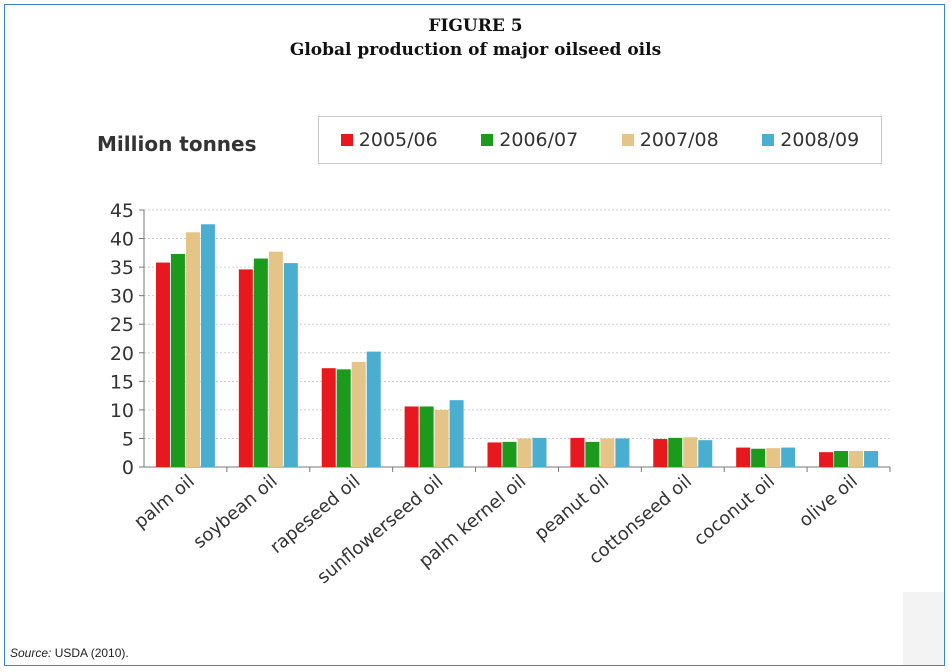 The width and height of the screenshot is (951, 672). I want to click on y-tick-label-10: 10, so click(122, 411).